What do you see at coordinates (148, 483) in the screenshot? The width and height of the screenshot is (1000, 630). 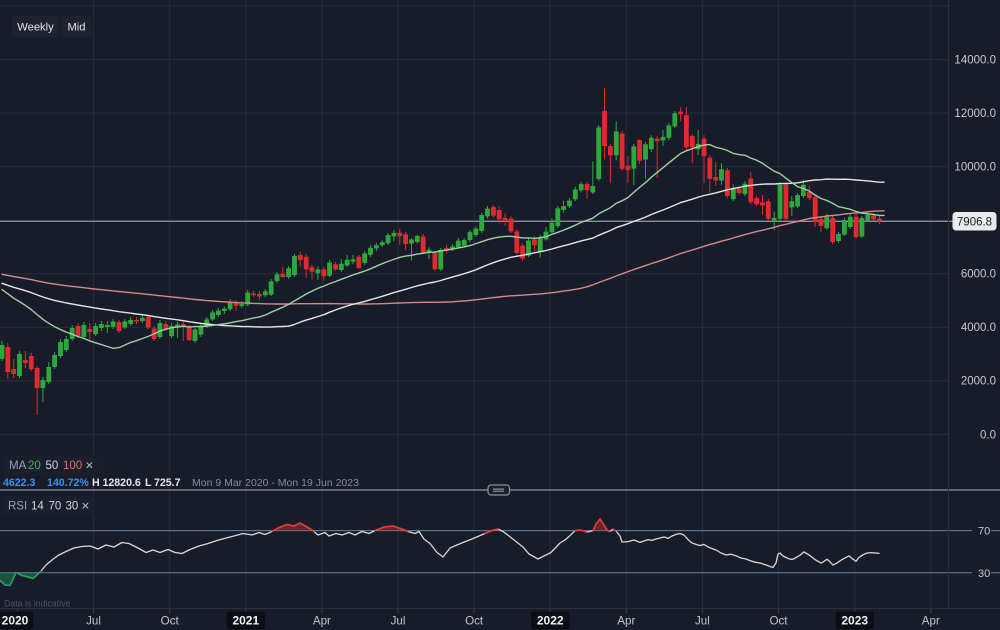 I see `svg-text: L` at bounding box center [148, 483].